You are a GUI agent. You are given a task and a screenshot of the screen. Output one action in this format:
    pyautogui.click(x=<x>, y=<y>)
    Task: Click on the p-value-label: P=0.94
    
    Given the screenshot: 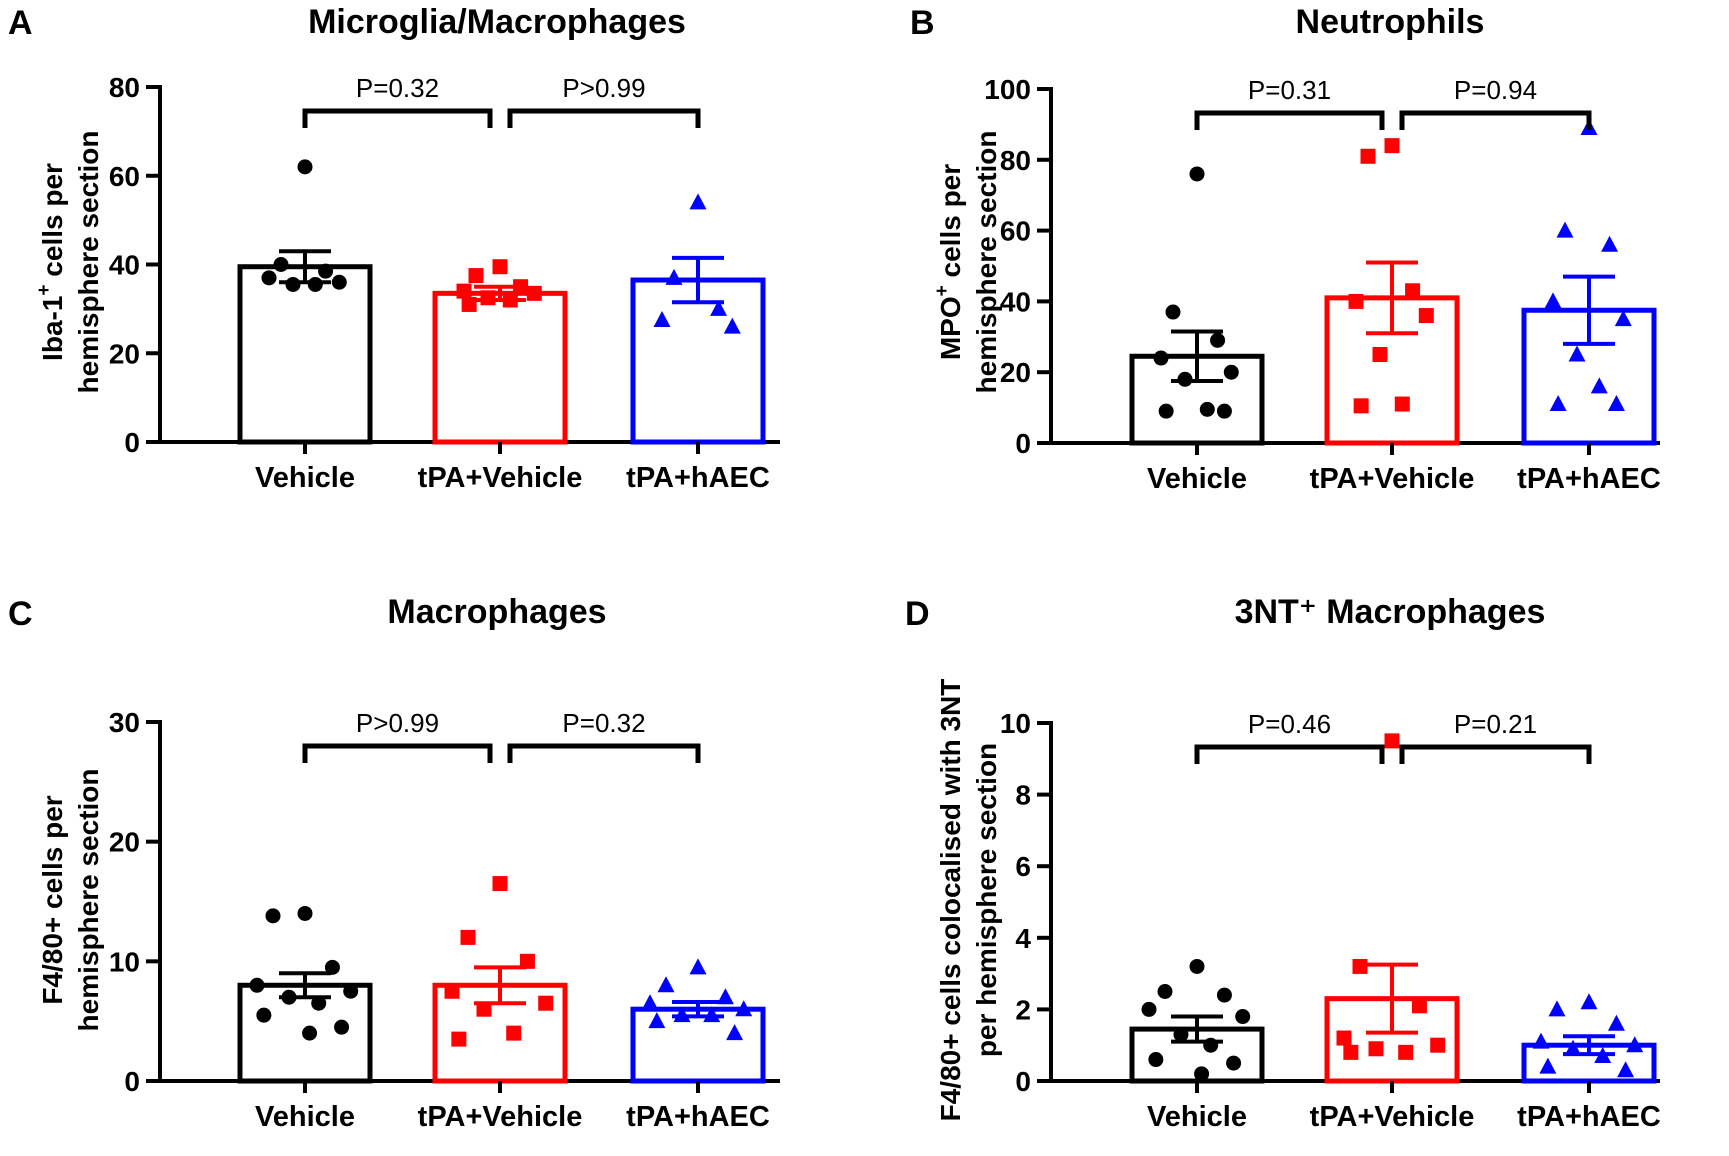 What is the action you would take?
    pyautogui.click(x=1495, y=90)
    